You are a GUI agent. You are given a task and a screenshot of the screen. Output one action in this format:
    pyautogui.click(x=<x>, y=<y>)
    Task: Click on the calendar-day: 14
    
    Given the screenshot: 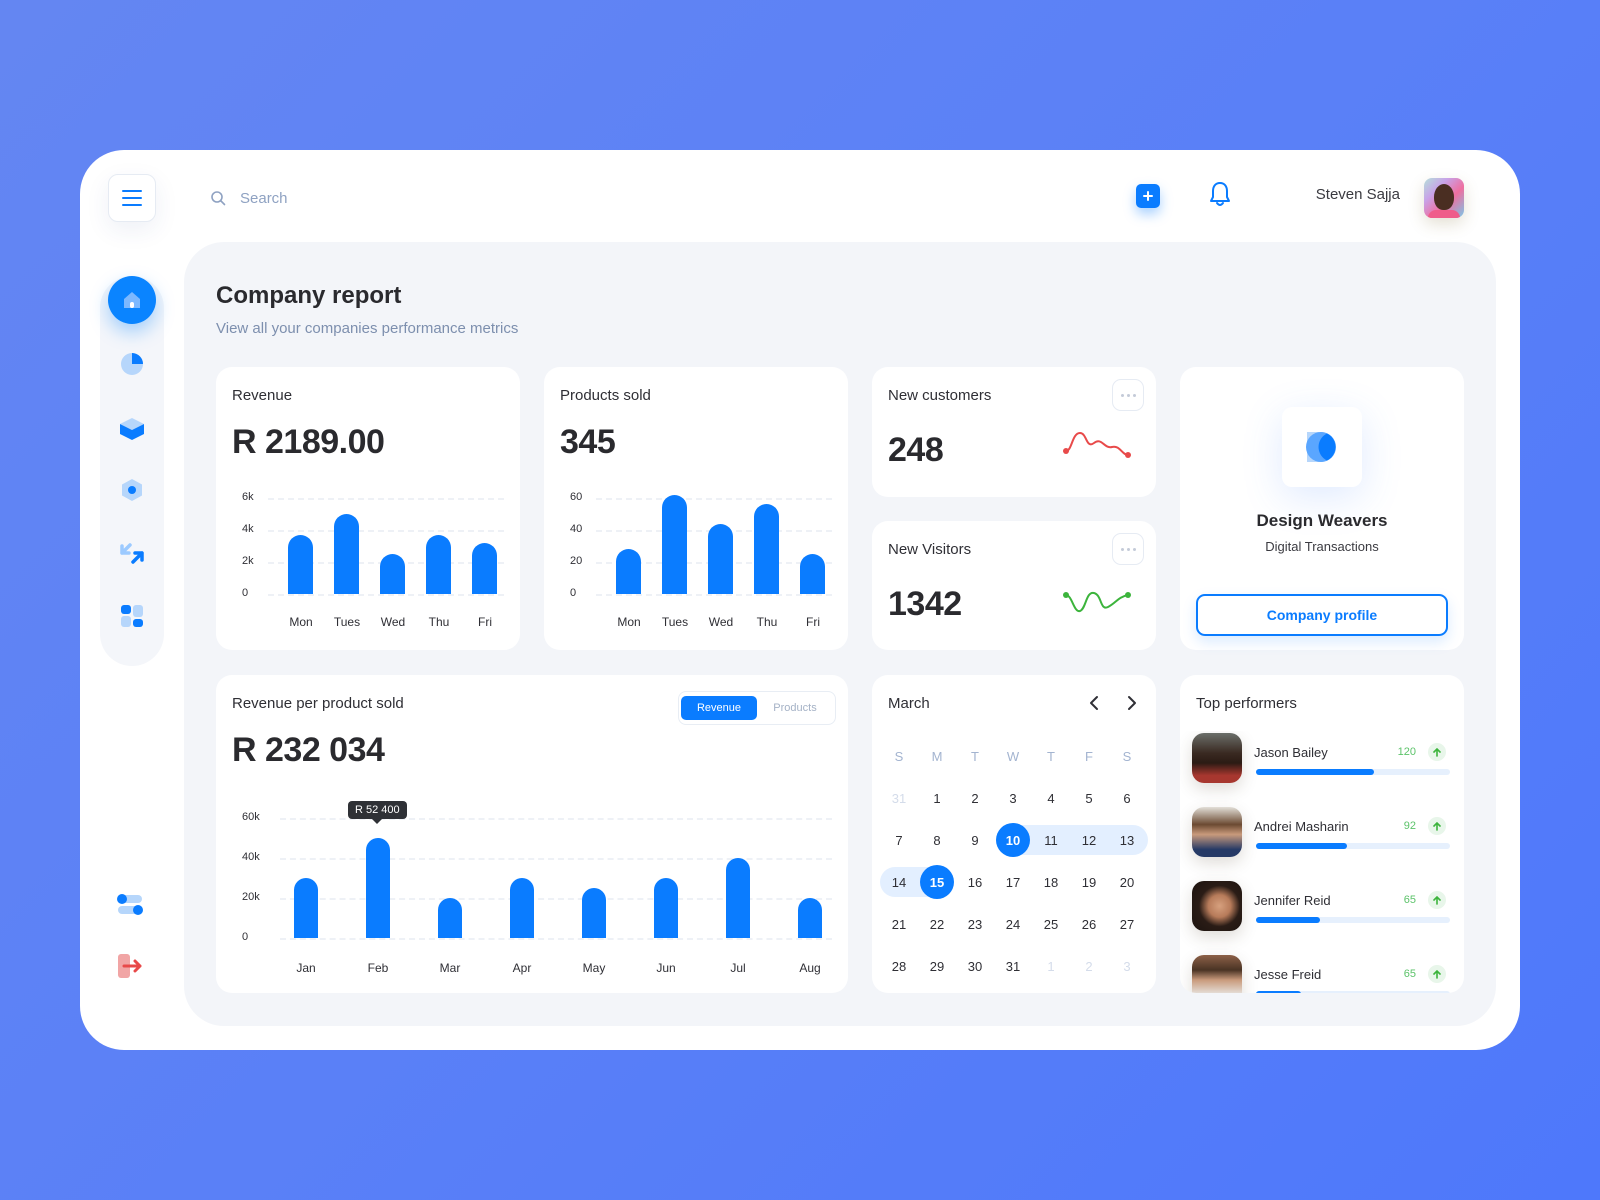 What is the action you would take?
    pyautogui.click(x=899, y=882)
    